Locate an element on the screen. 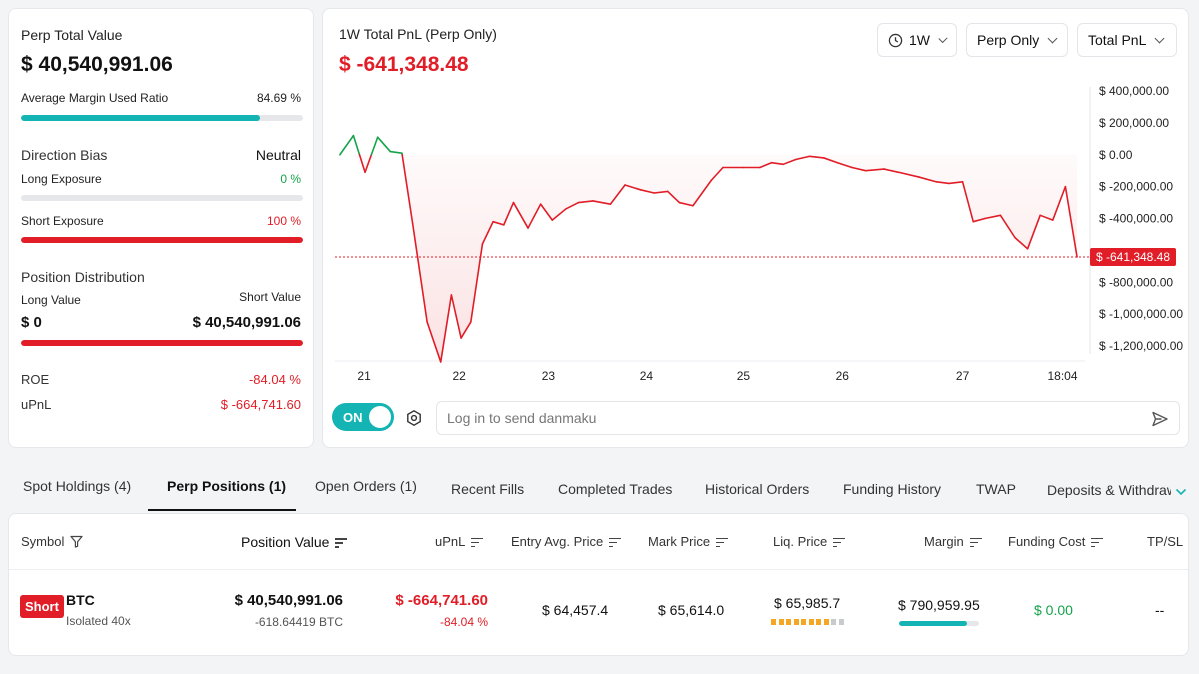  direction-bias-value: Neutral is located at coordinates (278, 155).